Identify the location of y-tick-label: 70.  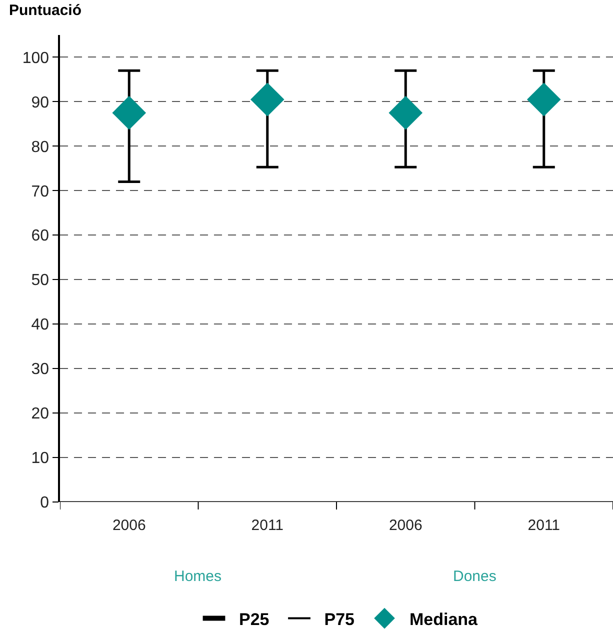
(40, 191).